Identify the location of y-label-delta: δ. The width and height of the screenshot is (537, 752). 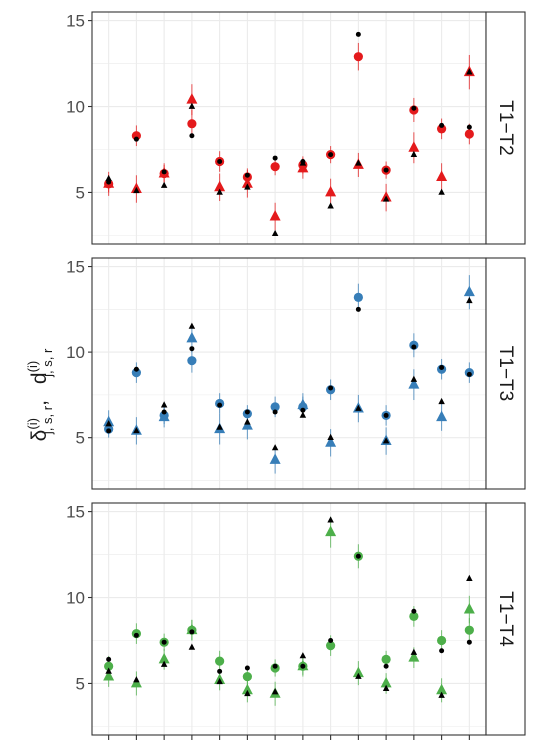
(39, 436).